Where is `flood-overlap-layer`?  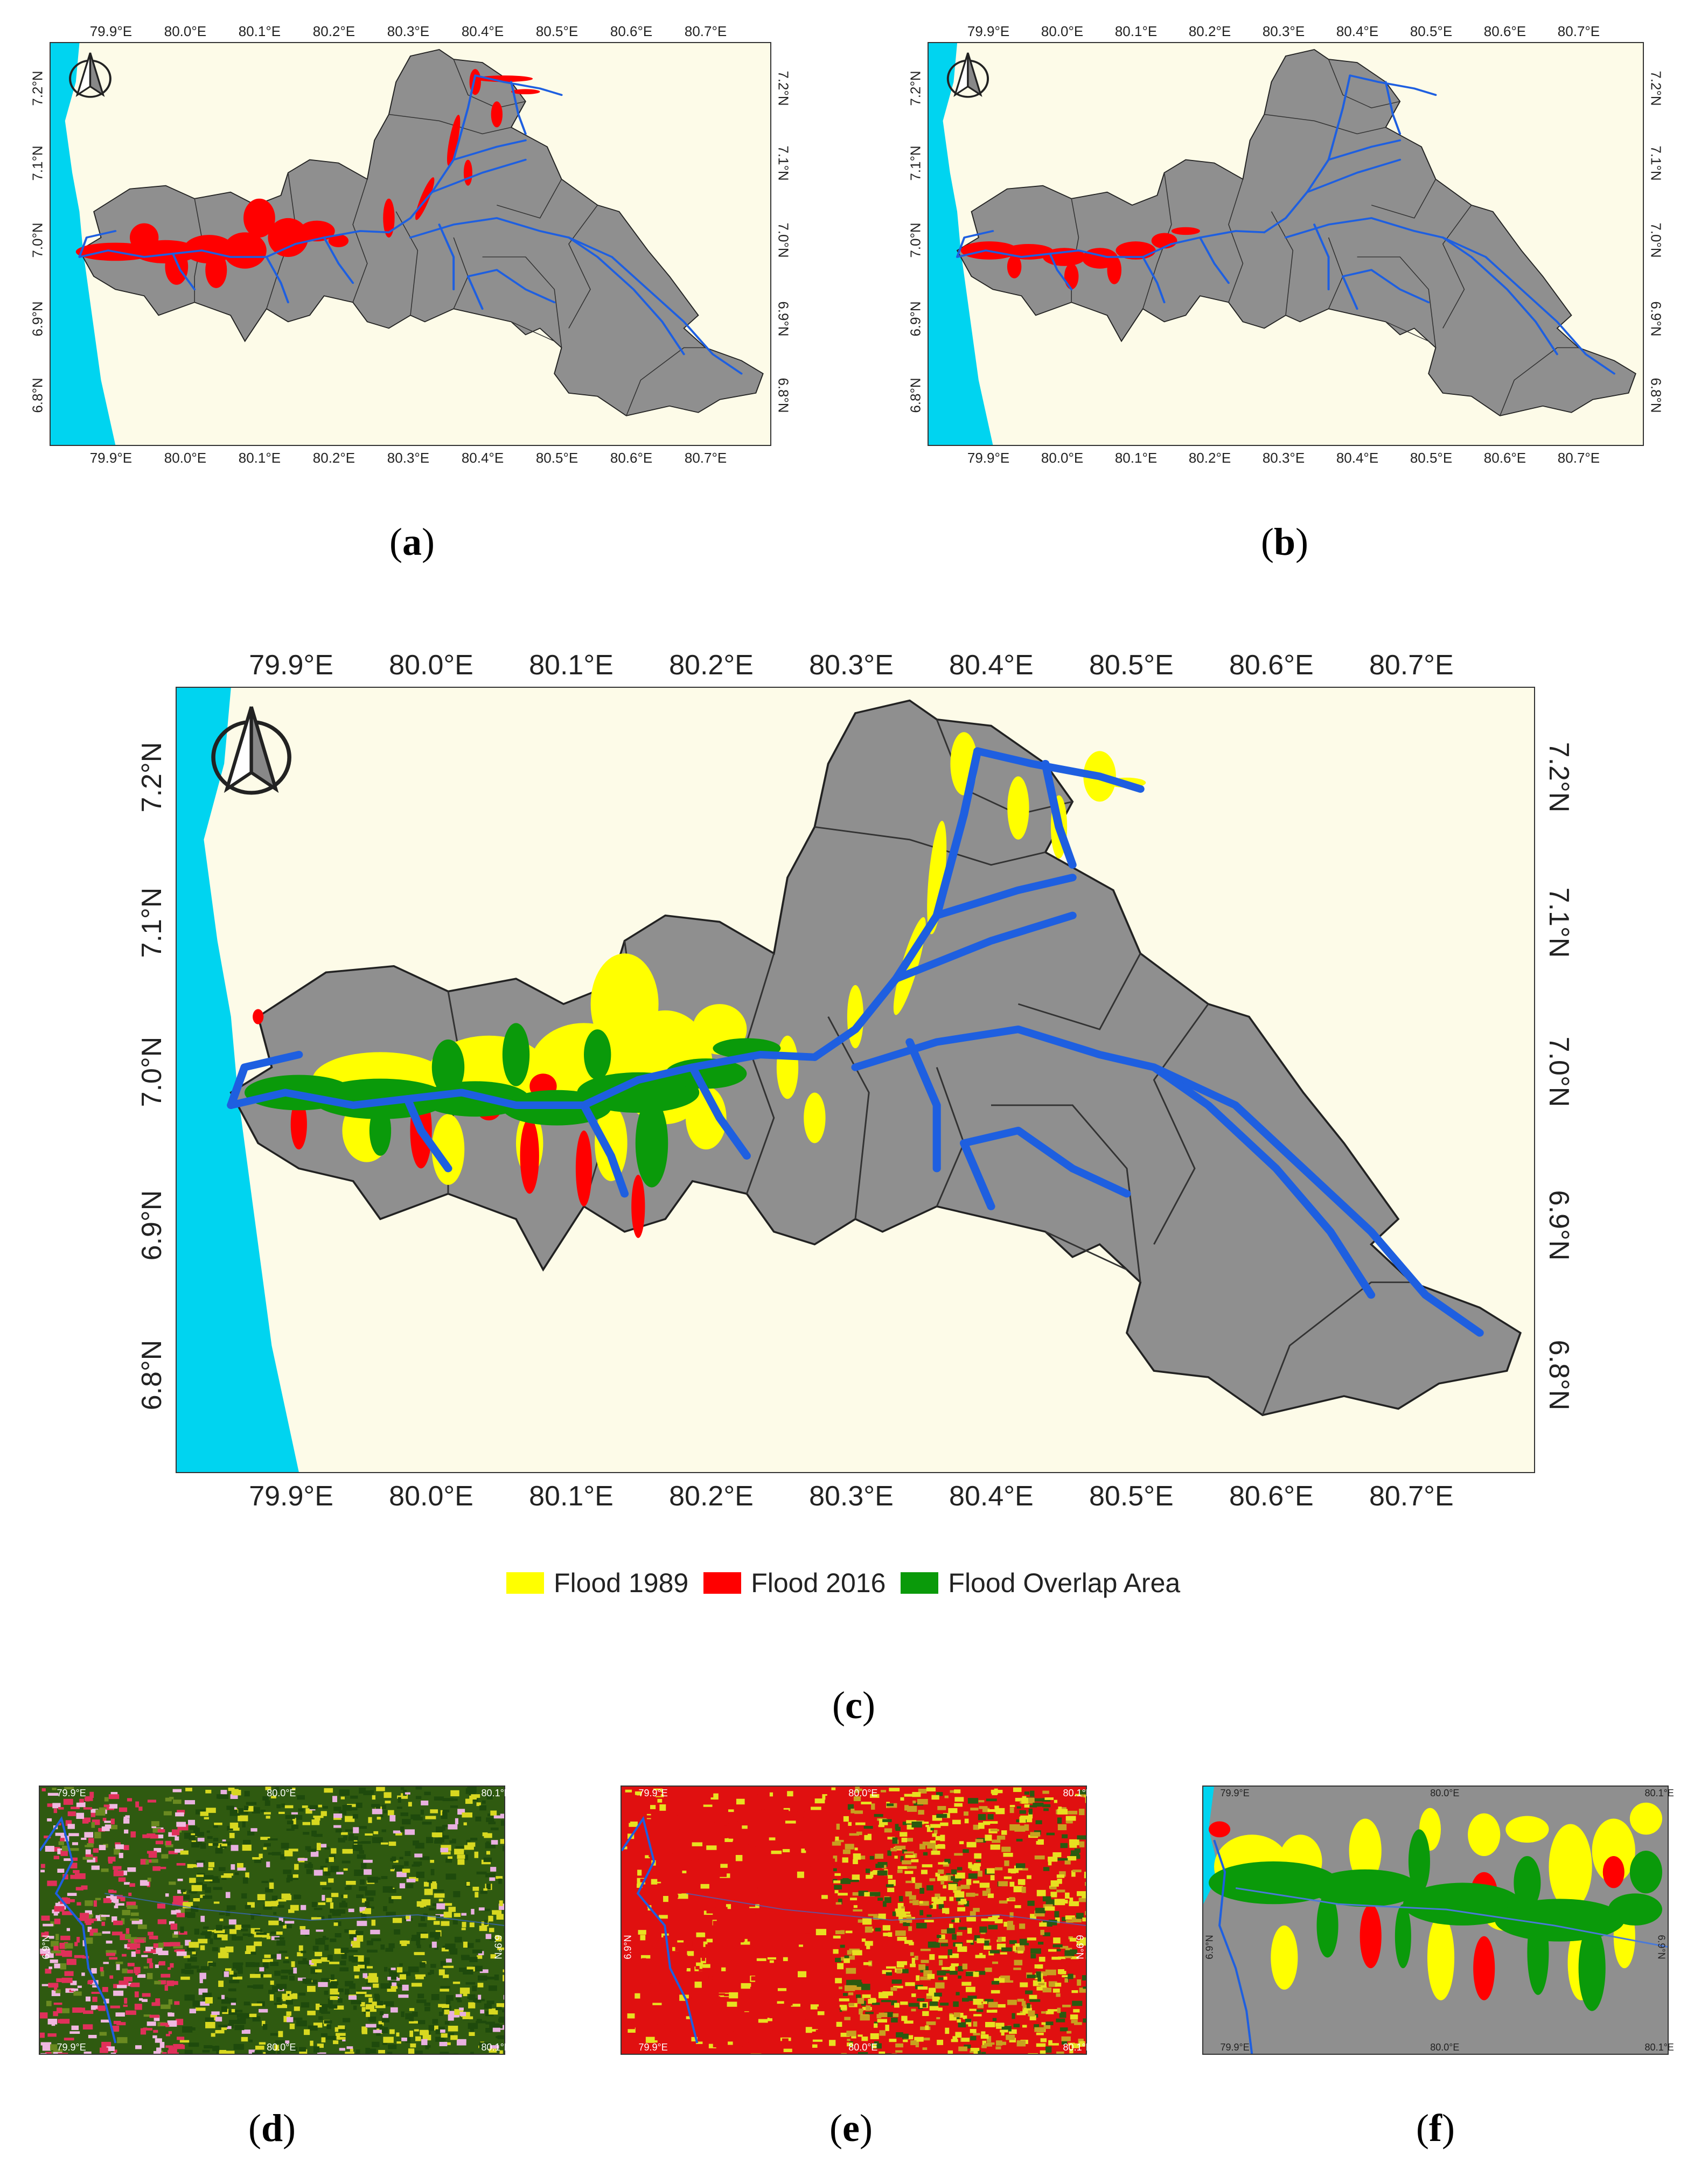
flood-overlap-layer is located at coordinates (1435, 1920).